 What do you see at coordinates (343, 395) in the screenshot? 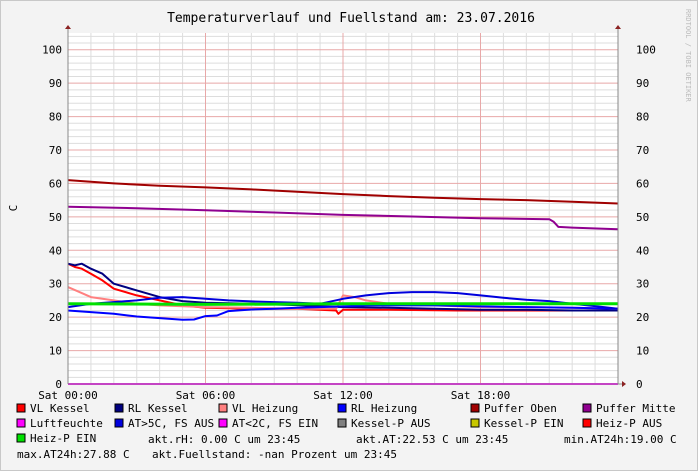
I see `x-tick-label: Sat 12:00` at bounding box center [343, 395].